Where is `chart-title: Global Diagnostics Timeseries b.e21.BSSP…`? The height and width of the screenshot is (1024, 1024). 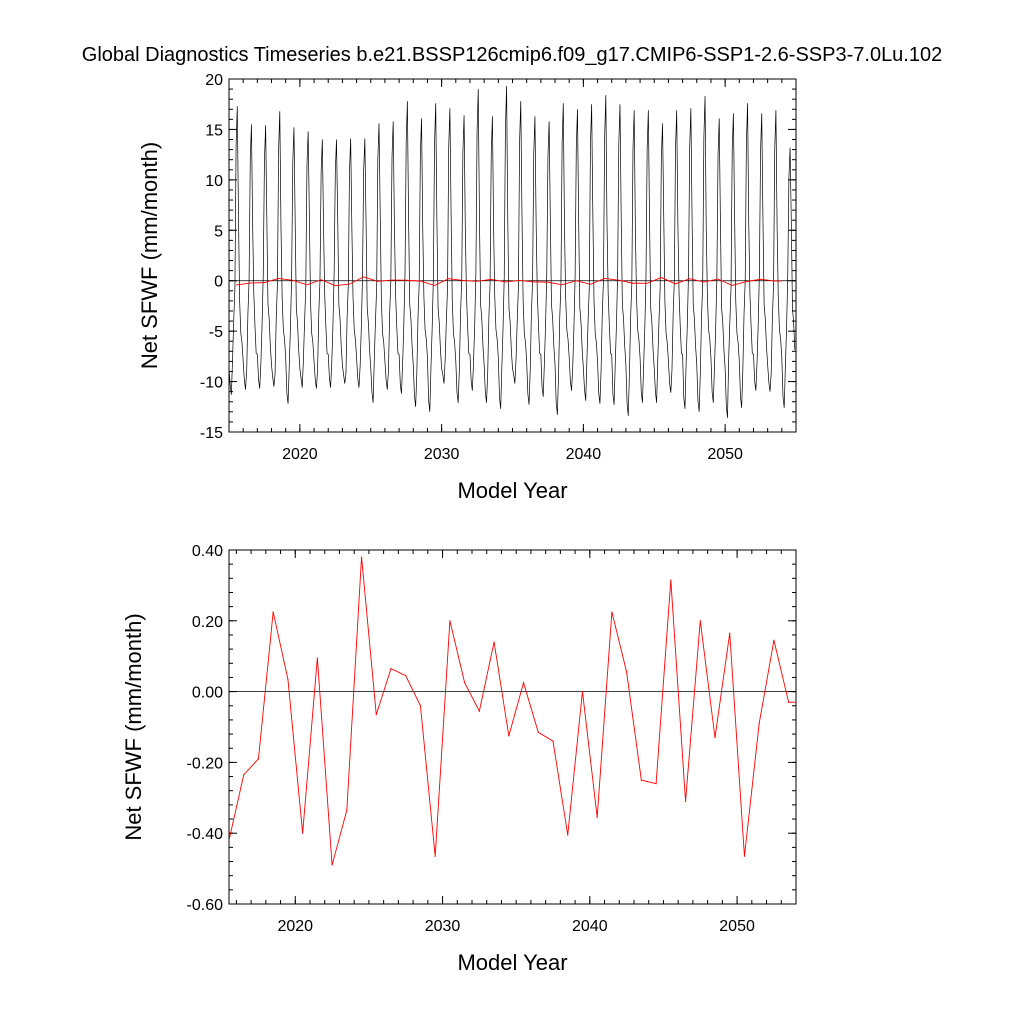 chart-title: Global Diagnostics Timeseries b.e21.BSSP… is located at coordinates (512, 55).